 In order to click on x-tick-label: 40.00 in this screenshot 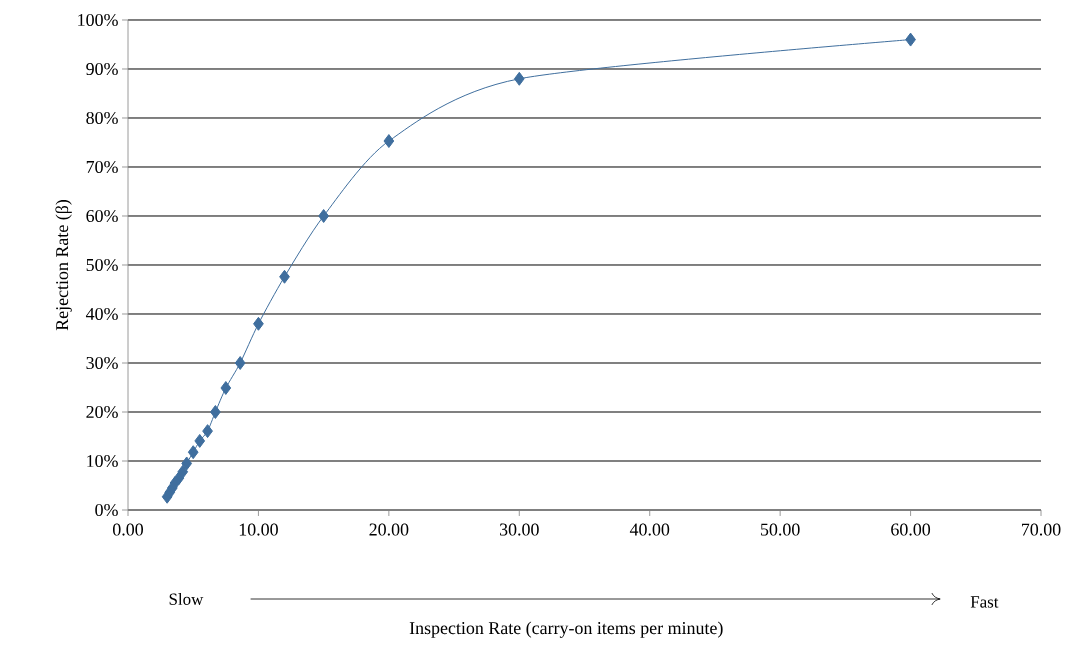, I will do `click(649, 529)`.